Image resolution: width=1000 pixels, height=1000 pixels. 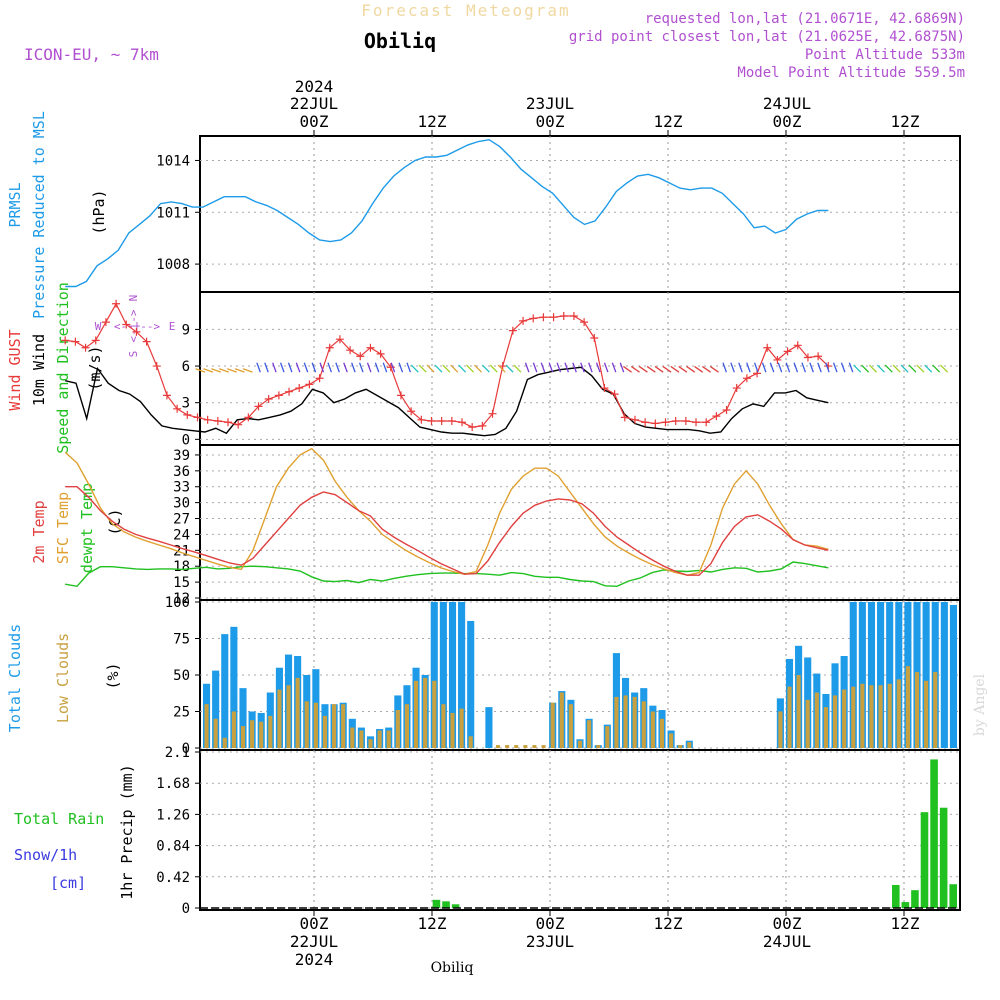 I want to click on wind-label-gust: Wind GUST, so click(x=15, y=369).